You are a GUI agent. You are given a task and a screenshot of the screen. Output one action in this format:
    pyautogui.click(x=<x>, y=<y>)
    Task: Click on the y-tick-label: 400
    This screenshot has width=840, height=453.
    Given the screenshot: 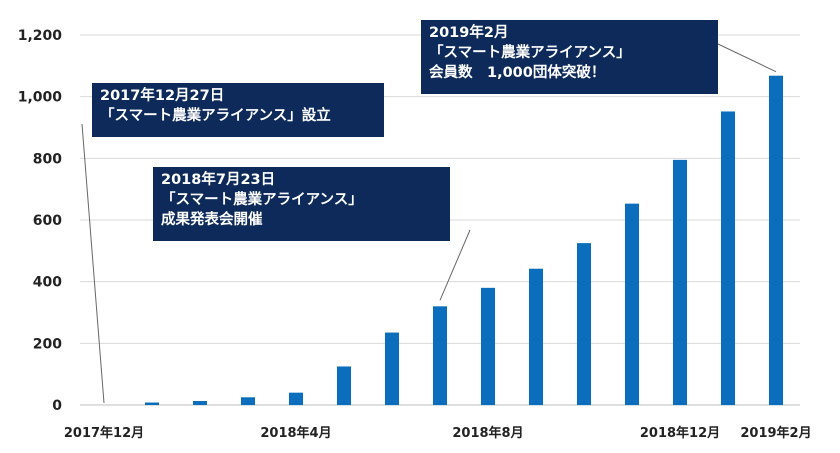 What is the action you would take?
    pyautogui.click(x=47, y=283)
    